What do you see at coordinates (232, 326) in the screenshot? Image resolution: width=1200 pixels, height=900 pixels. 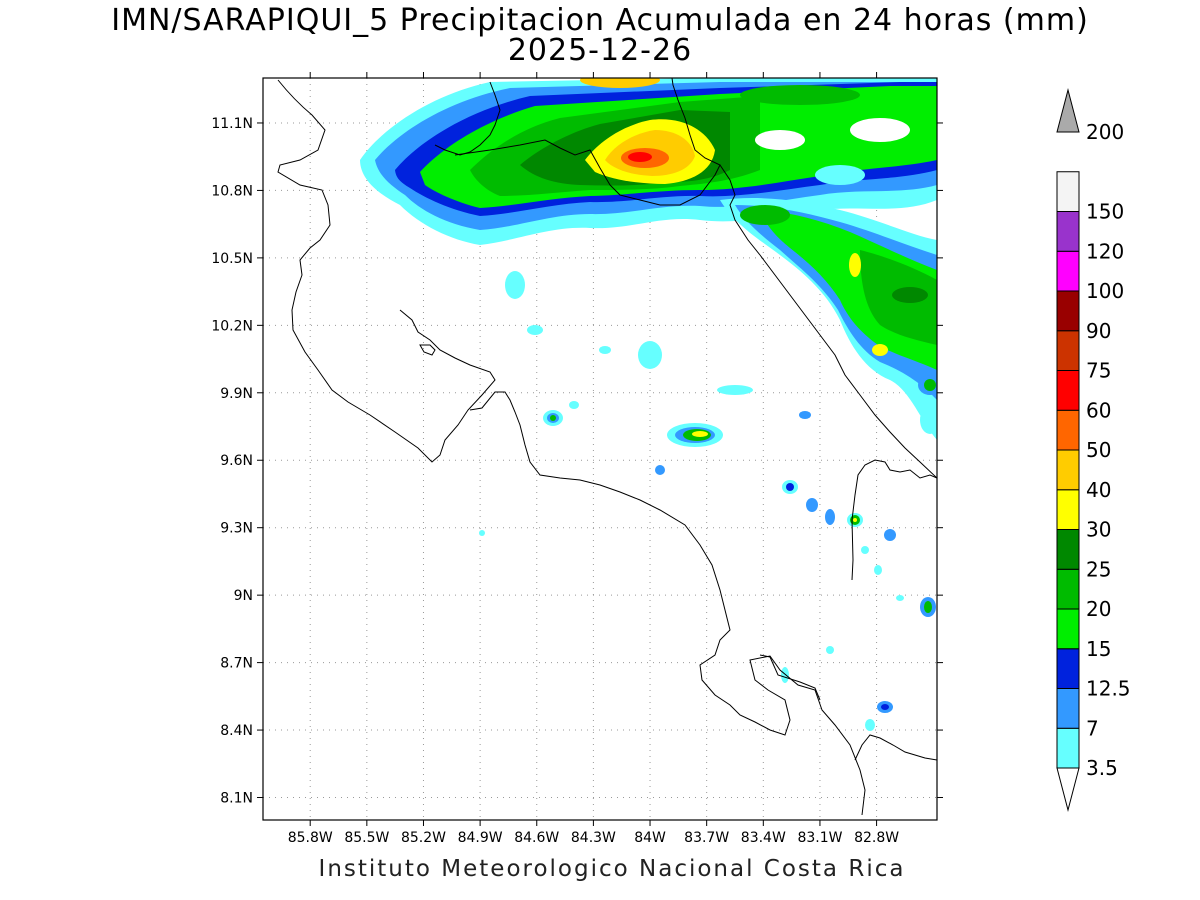 I see `lat-tick-label: 10.2N` at bounding box center [232, 326].